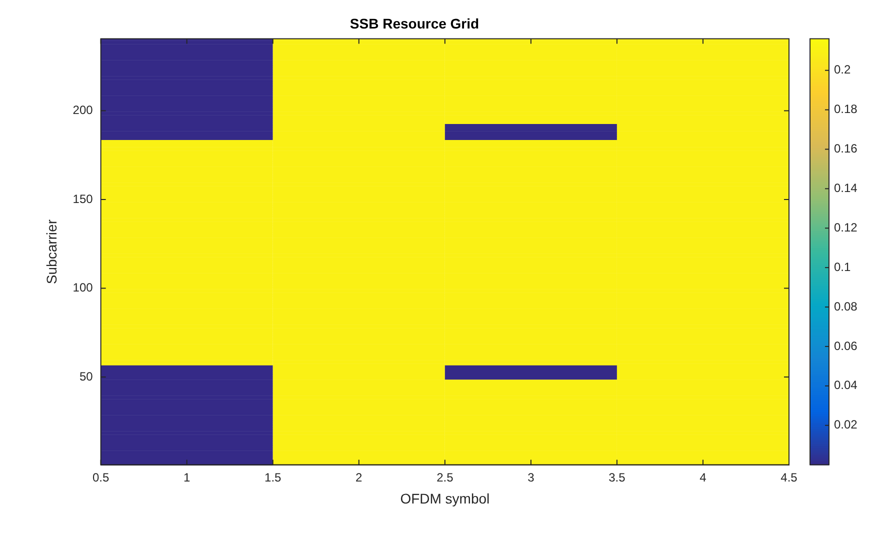 The height and width of the screenshot is (540, 895). What do you see at coordinates (703, 477) in the screenshot?
I see `x-tick-label: 4` at bounding box center [703, 477].